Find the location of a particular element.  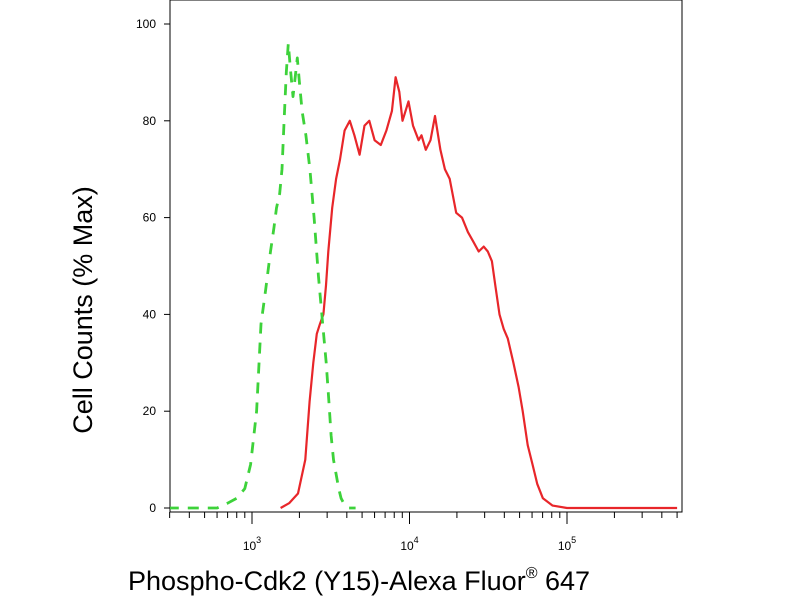

x-axis-title-suffix: 647 is located at coordinates (563, 581).